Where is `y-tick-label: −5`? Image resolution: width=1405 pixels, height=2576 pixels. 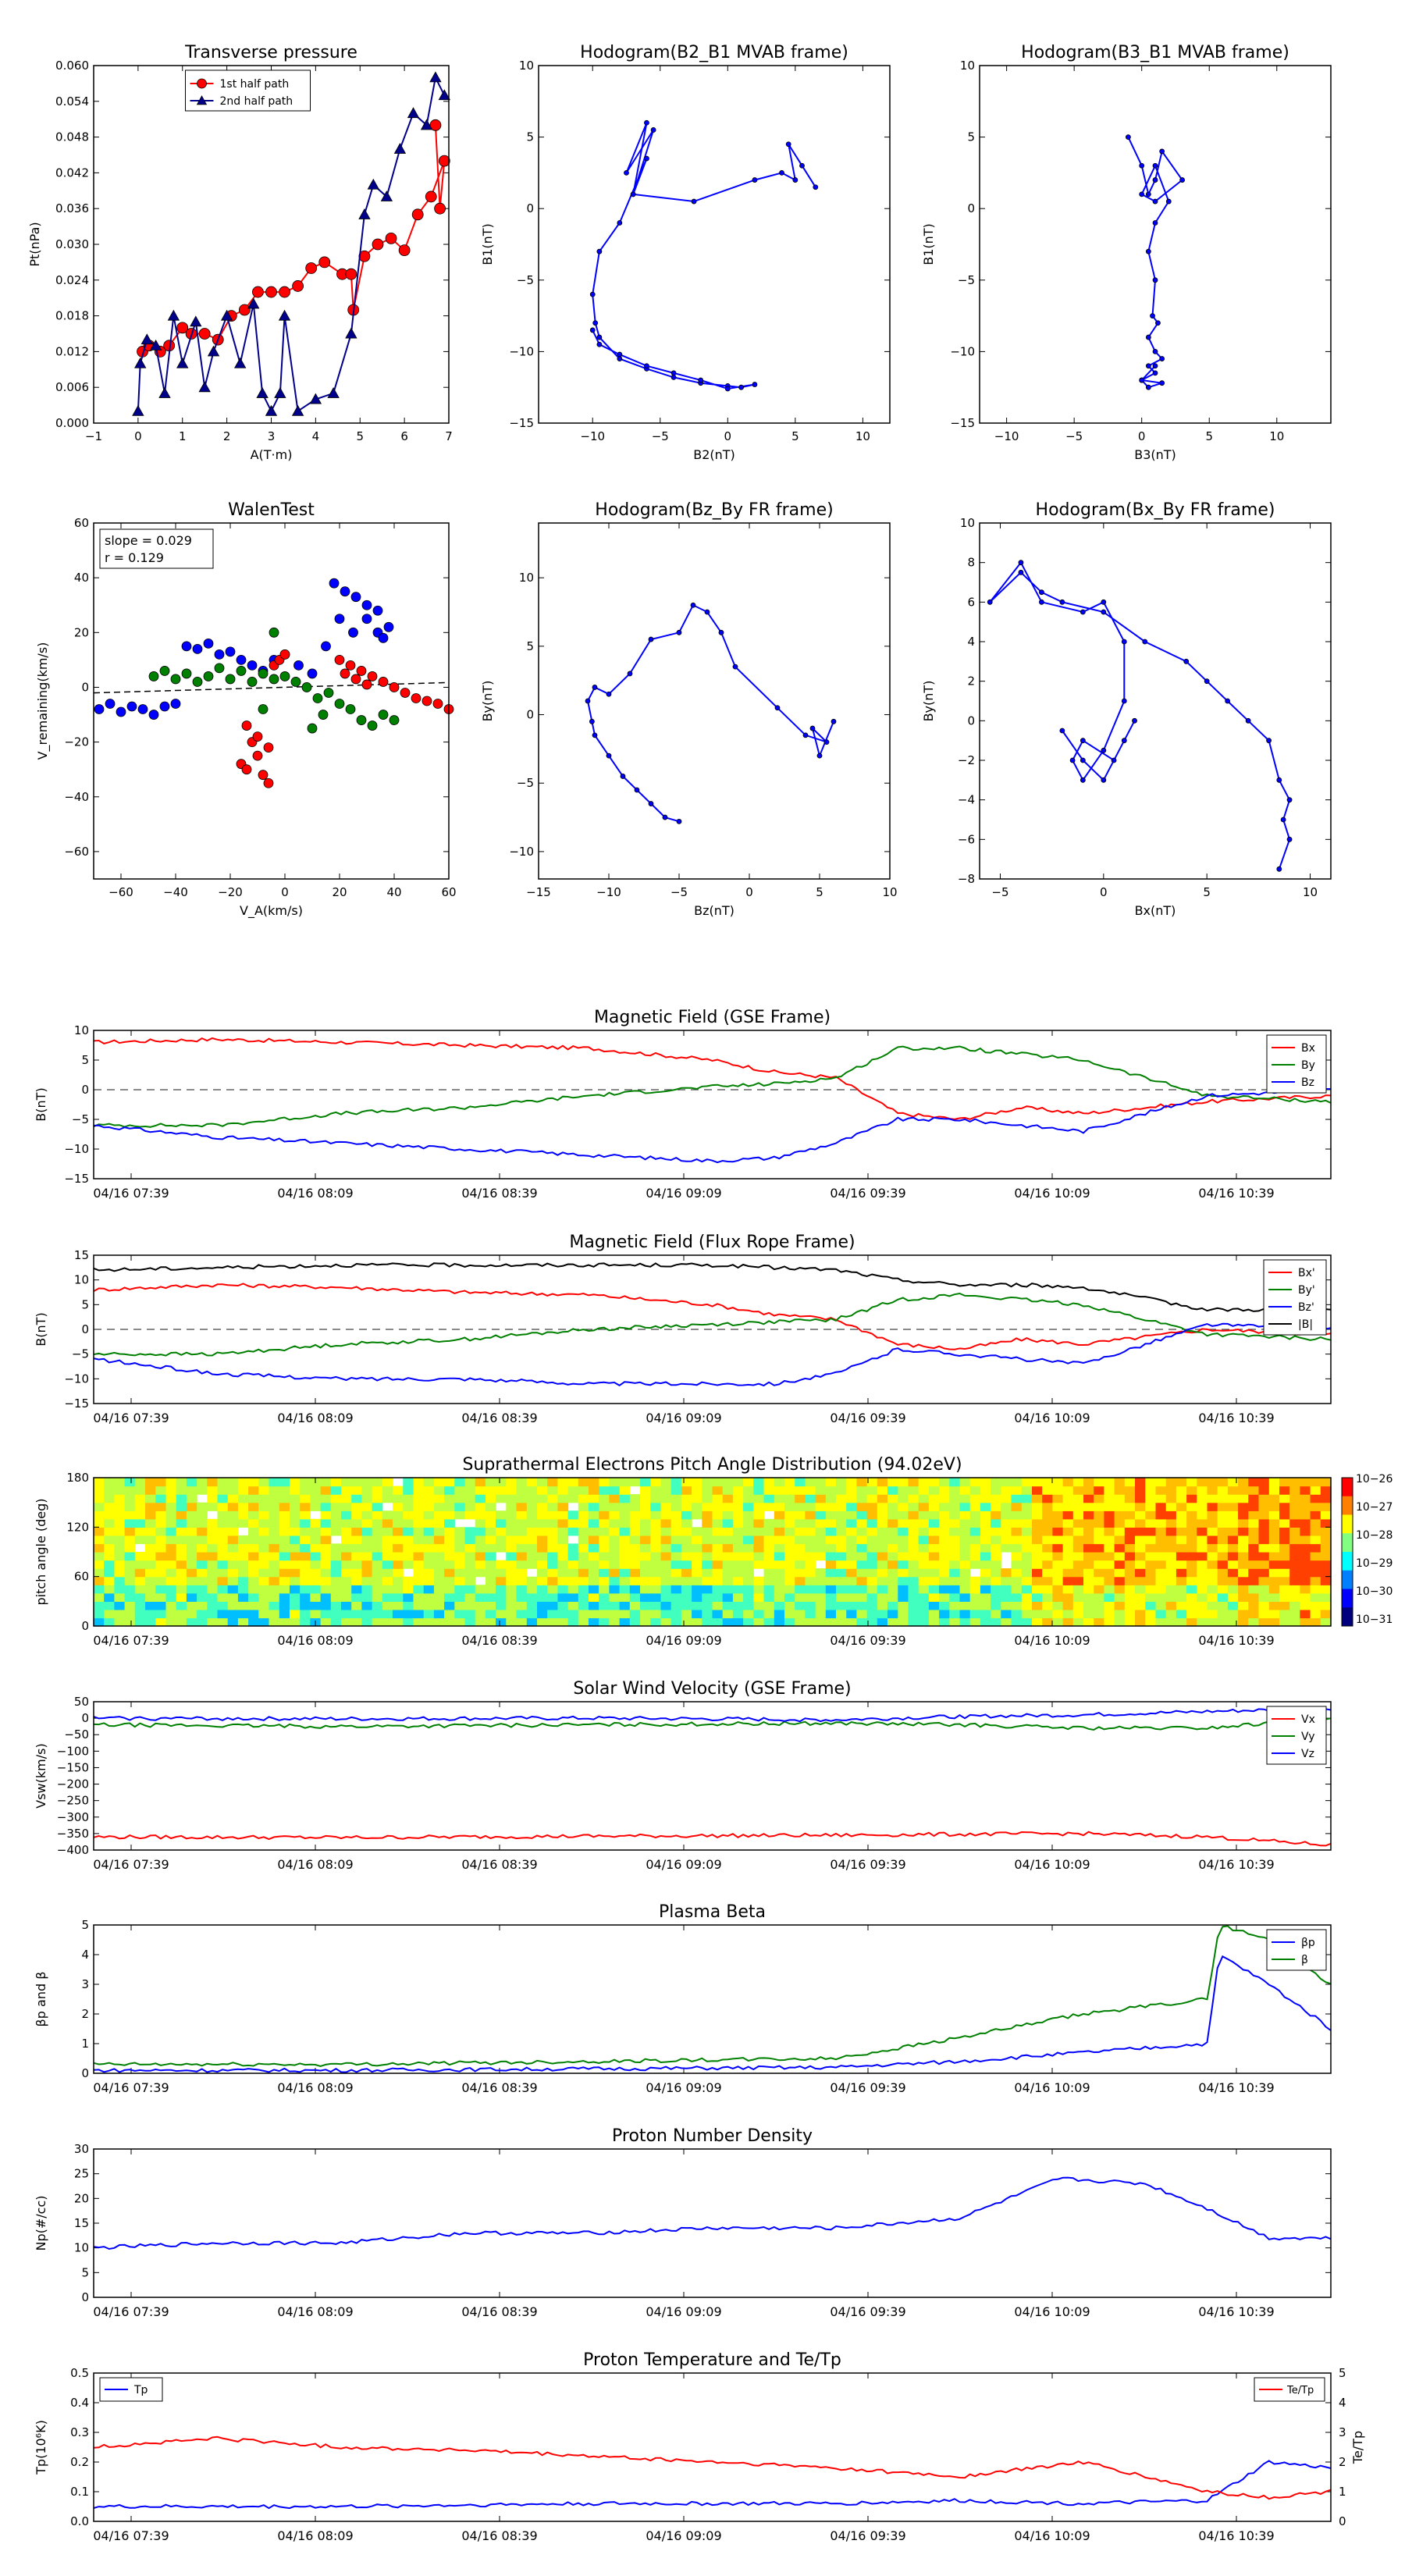 y-tick-label: −5 is located at coordinates (966, 280).